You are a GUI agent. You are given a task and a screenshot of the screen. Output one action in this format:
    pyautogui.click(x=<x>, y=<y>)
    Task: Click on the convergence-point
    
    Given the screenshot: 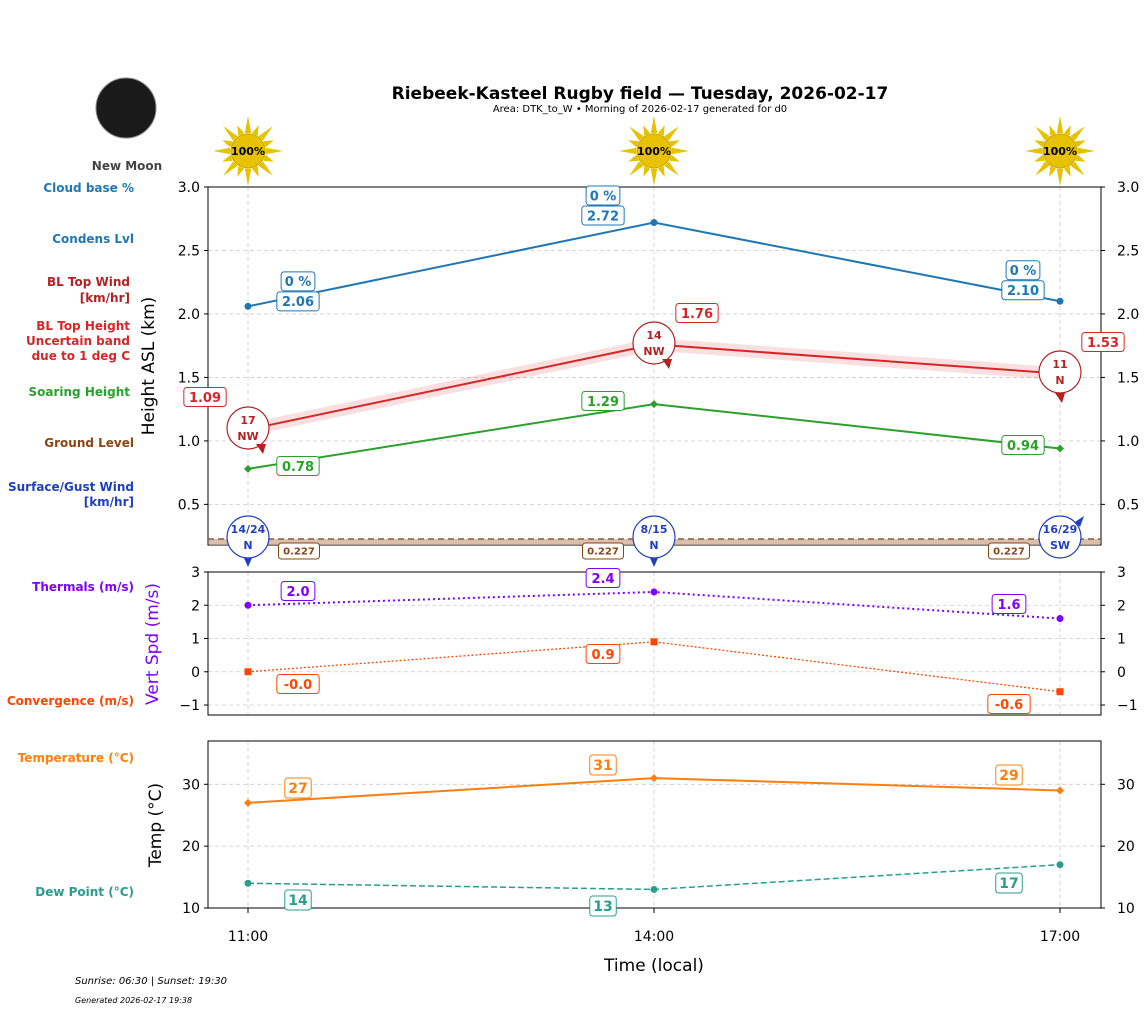 What is the action you would take?
    pyautogui.click(x=248, y=672)
    